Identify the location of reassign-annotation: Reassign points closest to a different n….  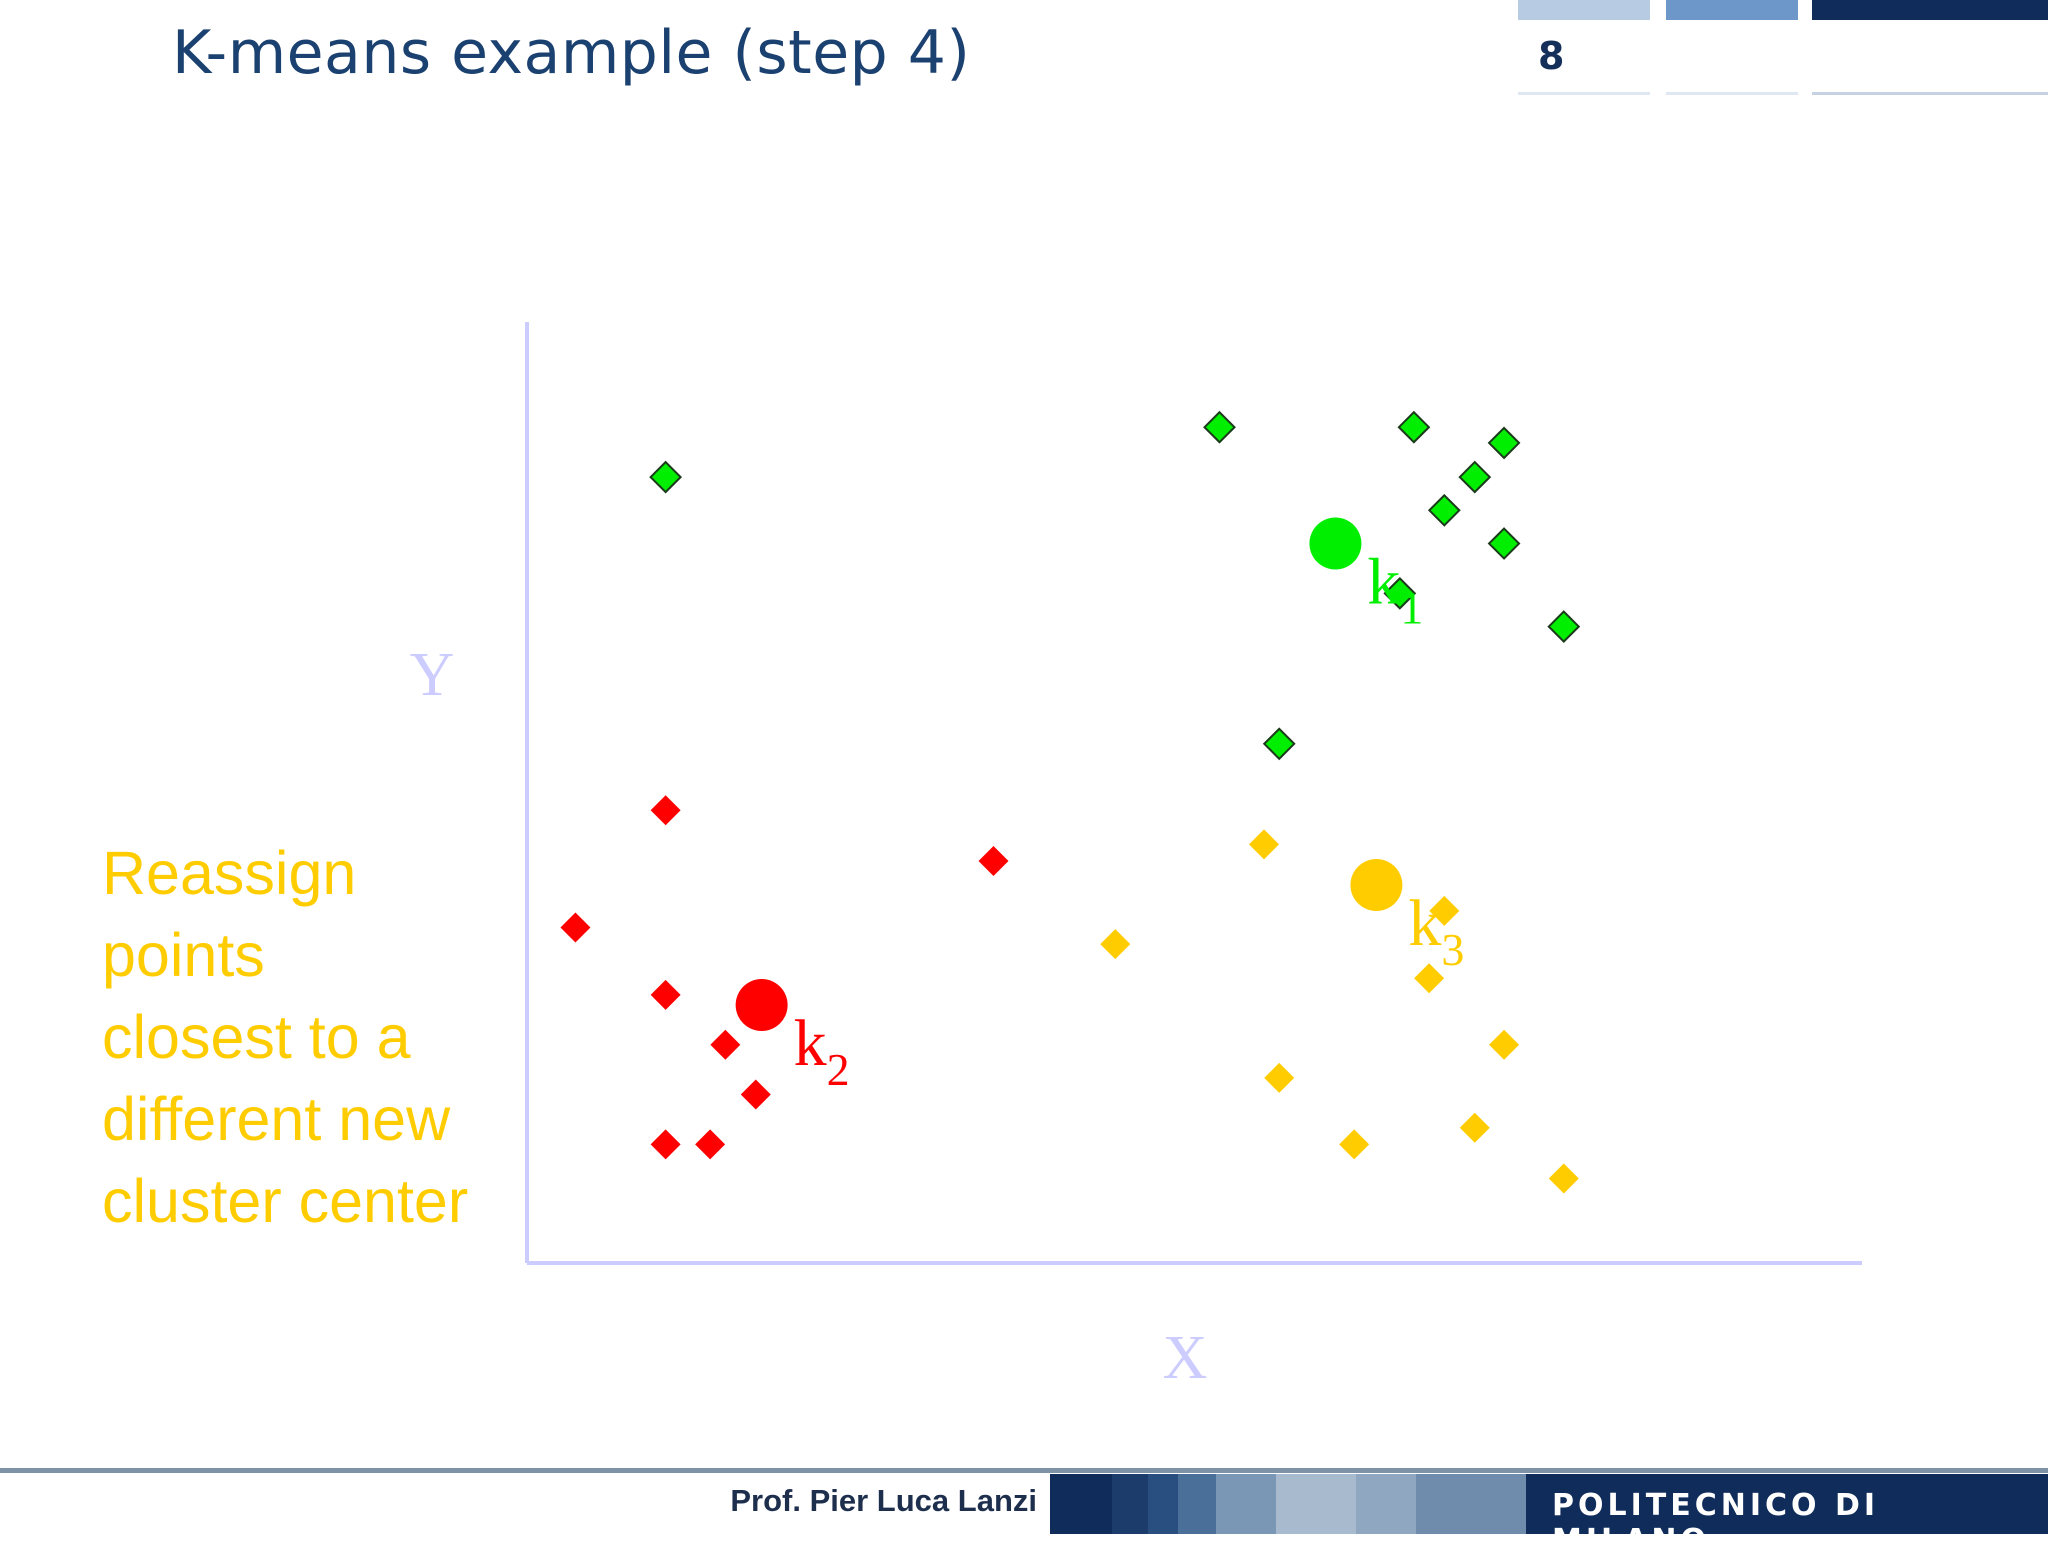
(285, 1037).